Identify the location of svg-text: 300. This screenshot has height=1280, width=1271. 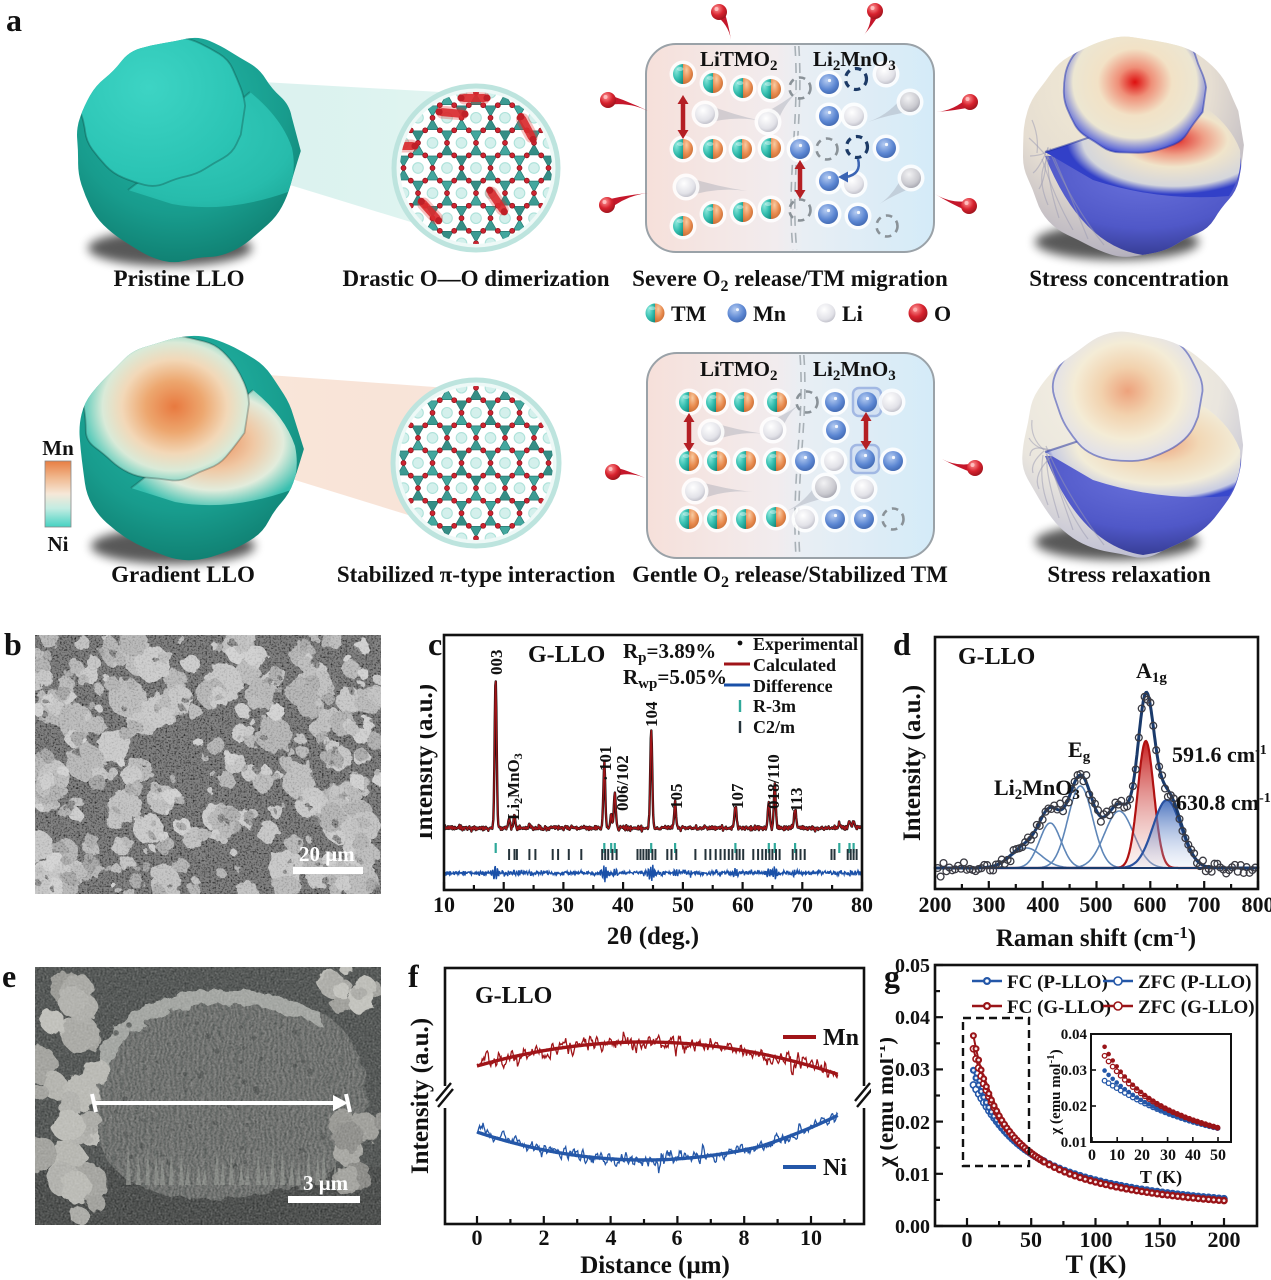
(989, 904).